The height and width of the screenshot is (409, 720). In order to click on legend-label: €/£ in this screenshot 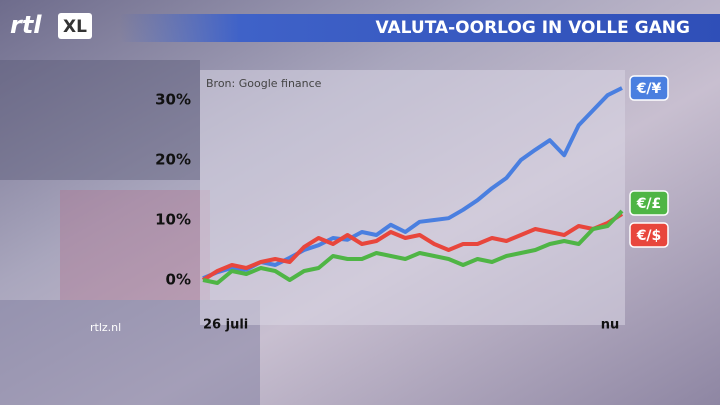, I will do `click(649, 204)`.